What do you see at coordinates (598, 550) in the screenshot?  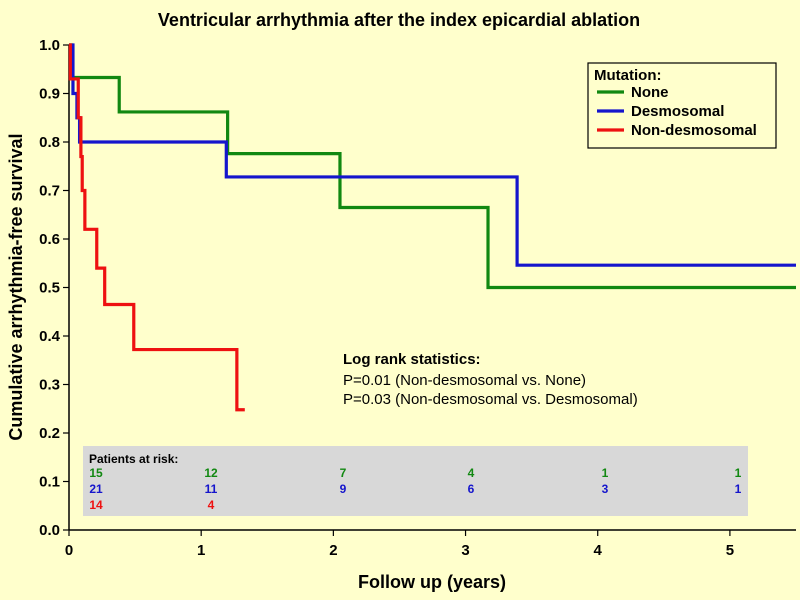 I see `x-tick-label: 4` at bounding box center [598, 550].